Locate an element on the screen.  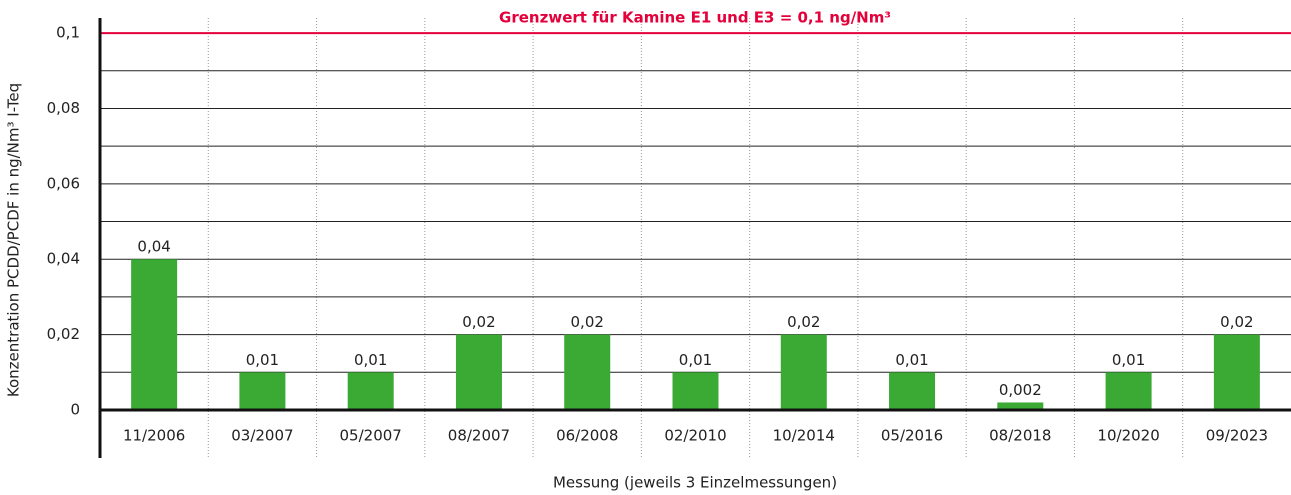
x-tick-label: 09/2023 is located at coordinates (1237, 436).